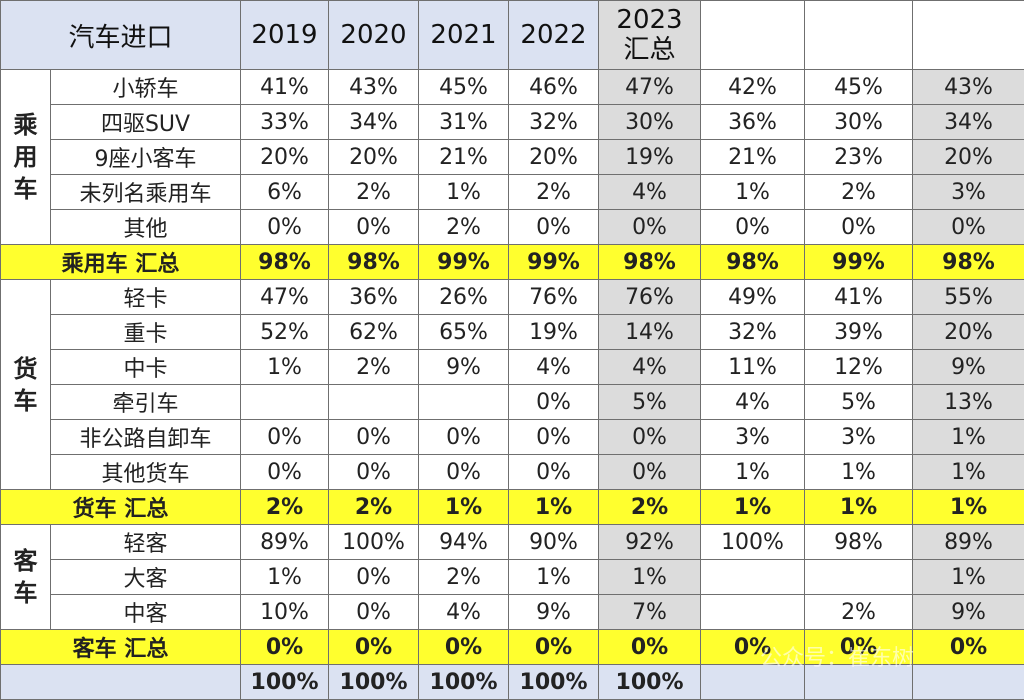  I want to click on value-cell: 89%, so click(968, 542).